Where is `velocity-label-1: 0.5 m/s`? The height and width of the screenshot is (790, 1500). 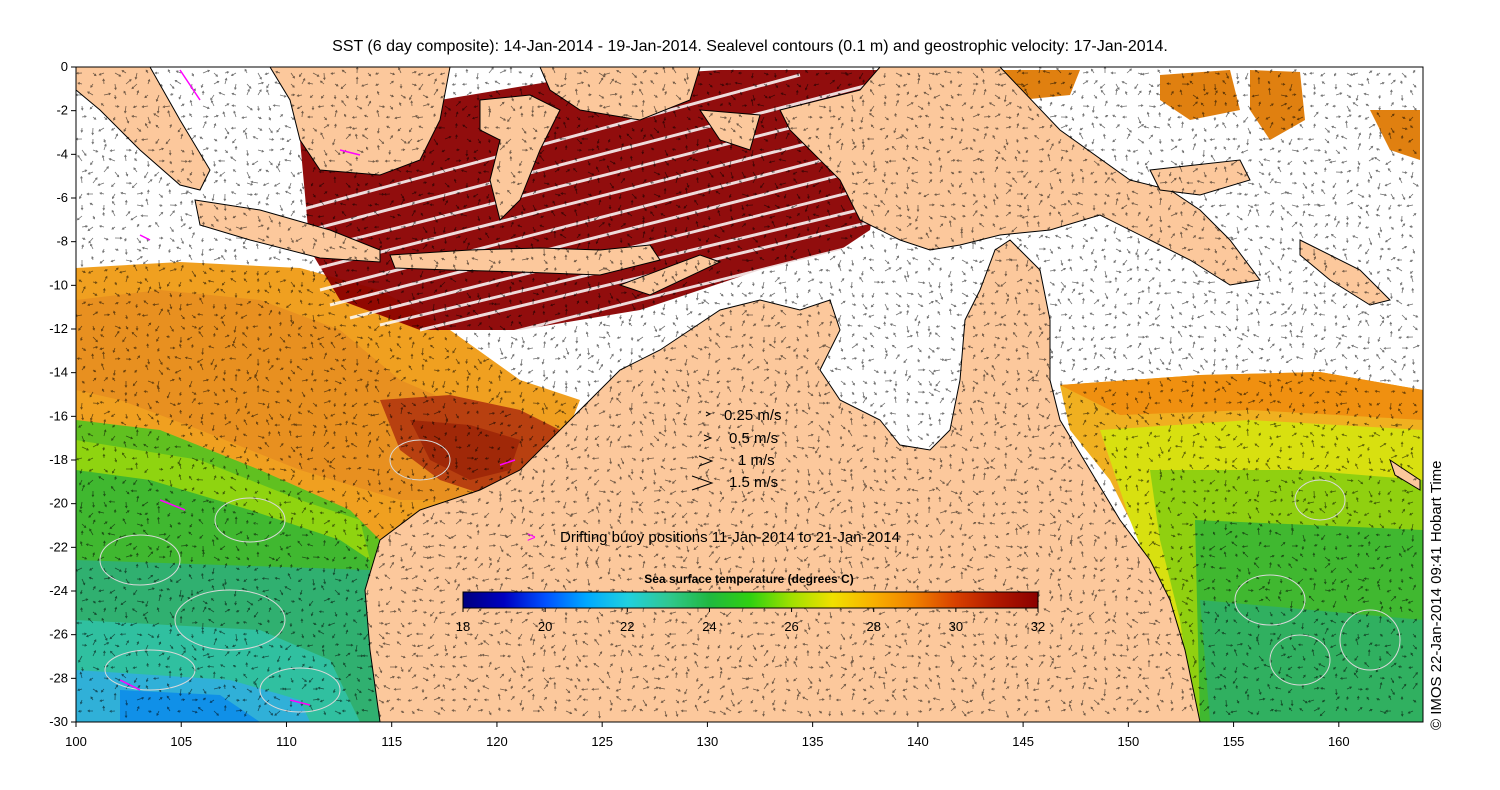 velocity-label-1: 0.5 m/s is located at coordinates (753, 438).